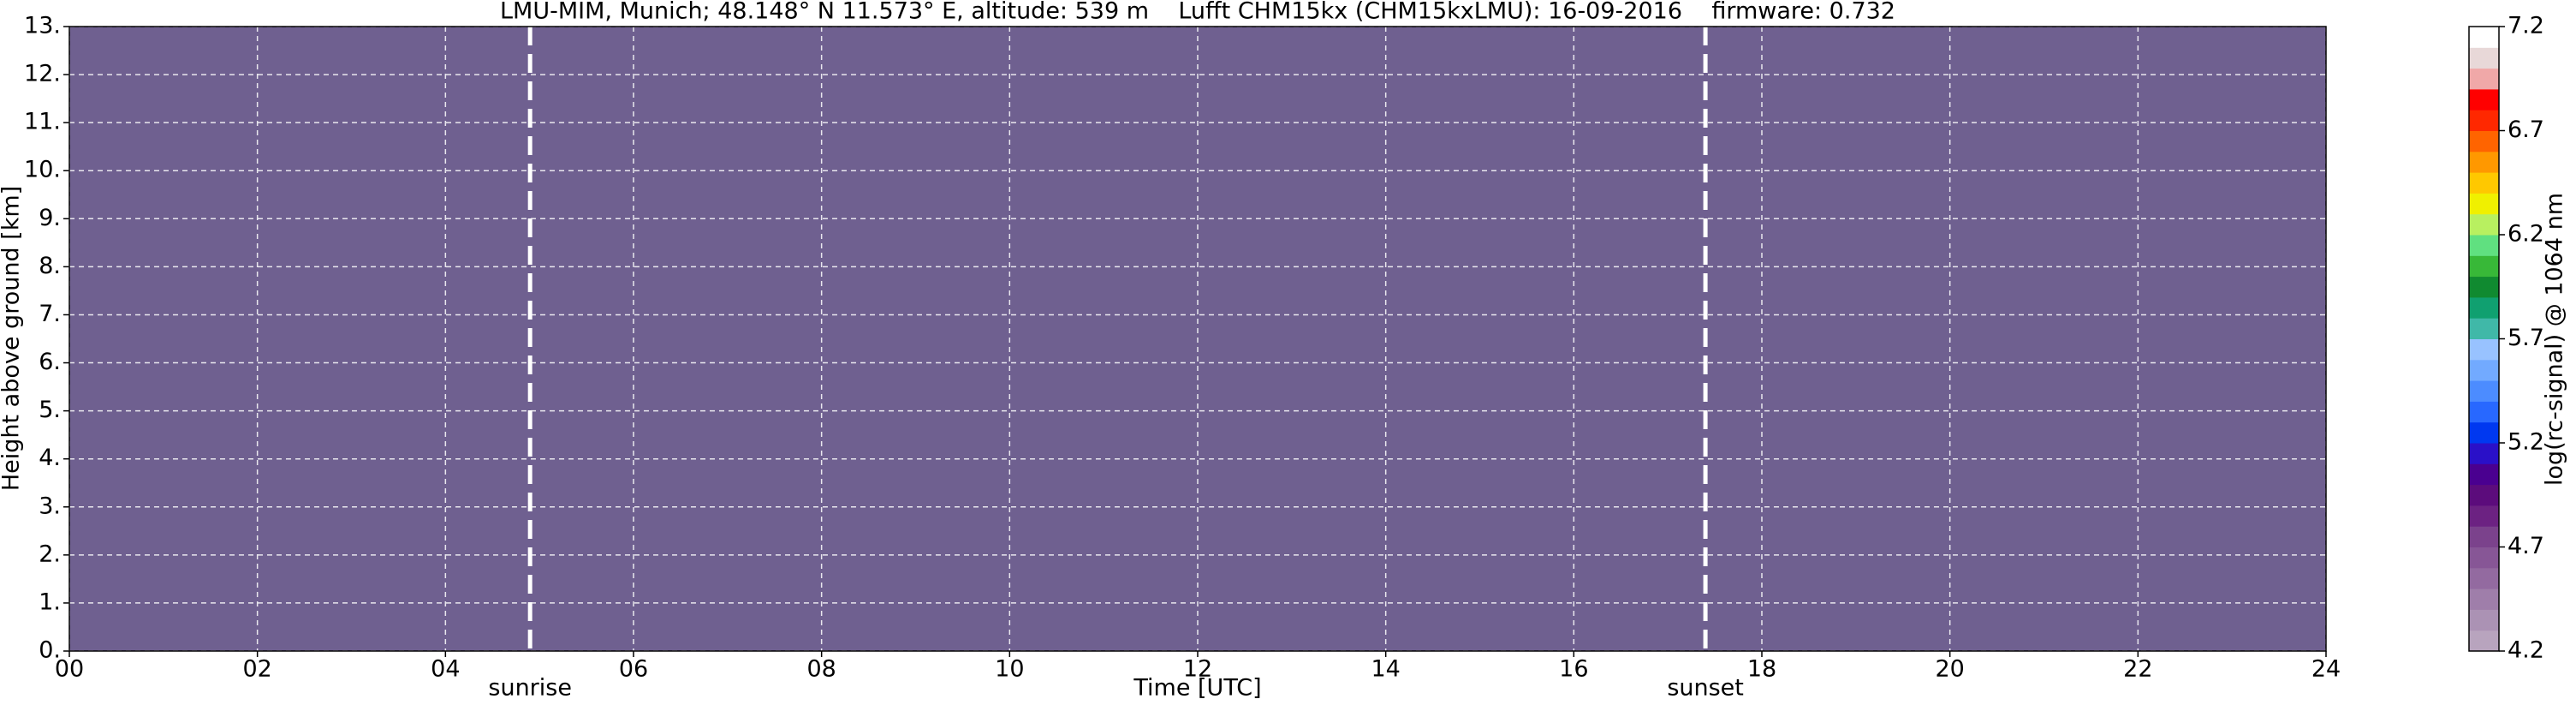 The height and width of the screenshot is (711, 2576). I want to click on x-tick-label: 08, so click(821, 670).